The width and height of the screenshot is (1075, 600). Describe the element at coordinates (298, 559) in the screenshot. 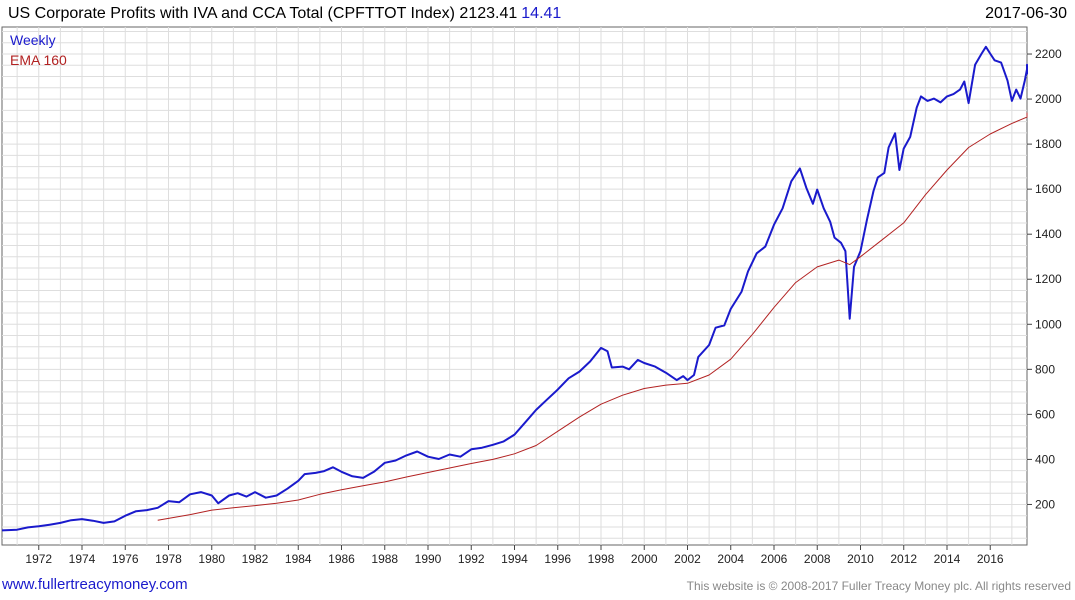

I see `x-tick-label: 1984` at that location.